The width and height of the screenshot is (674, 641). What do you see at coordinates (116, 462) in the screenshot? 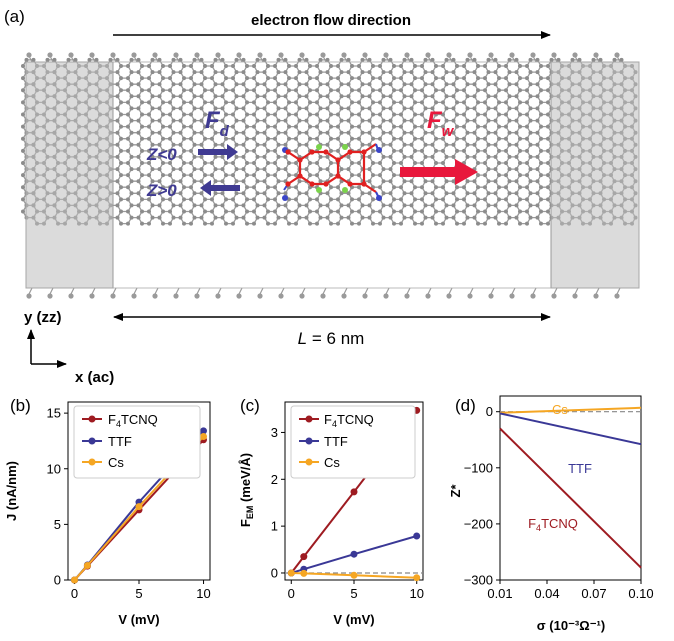
I see `legend-item-cs: Cs` at bounding box center [116, 462].